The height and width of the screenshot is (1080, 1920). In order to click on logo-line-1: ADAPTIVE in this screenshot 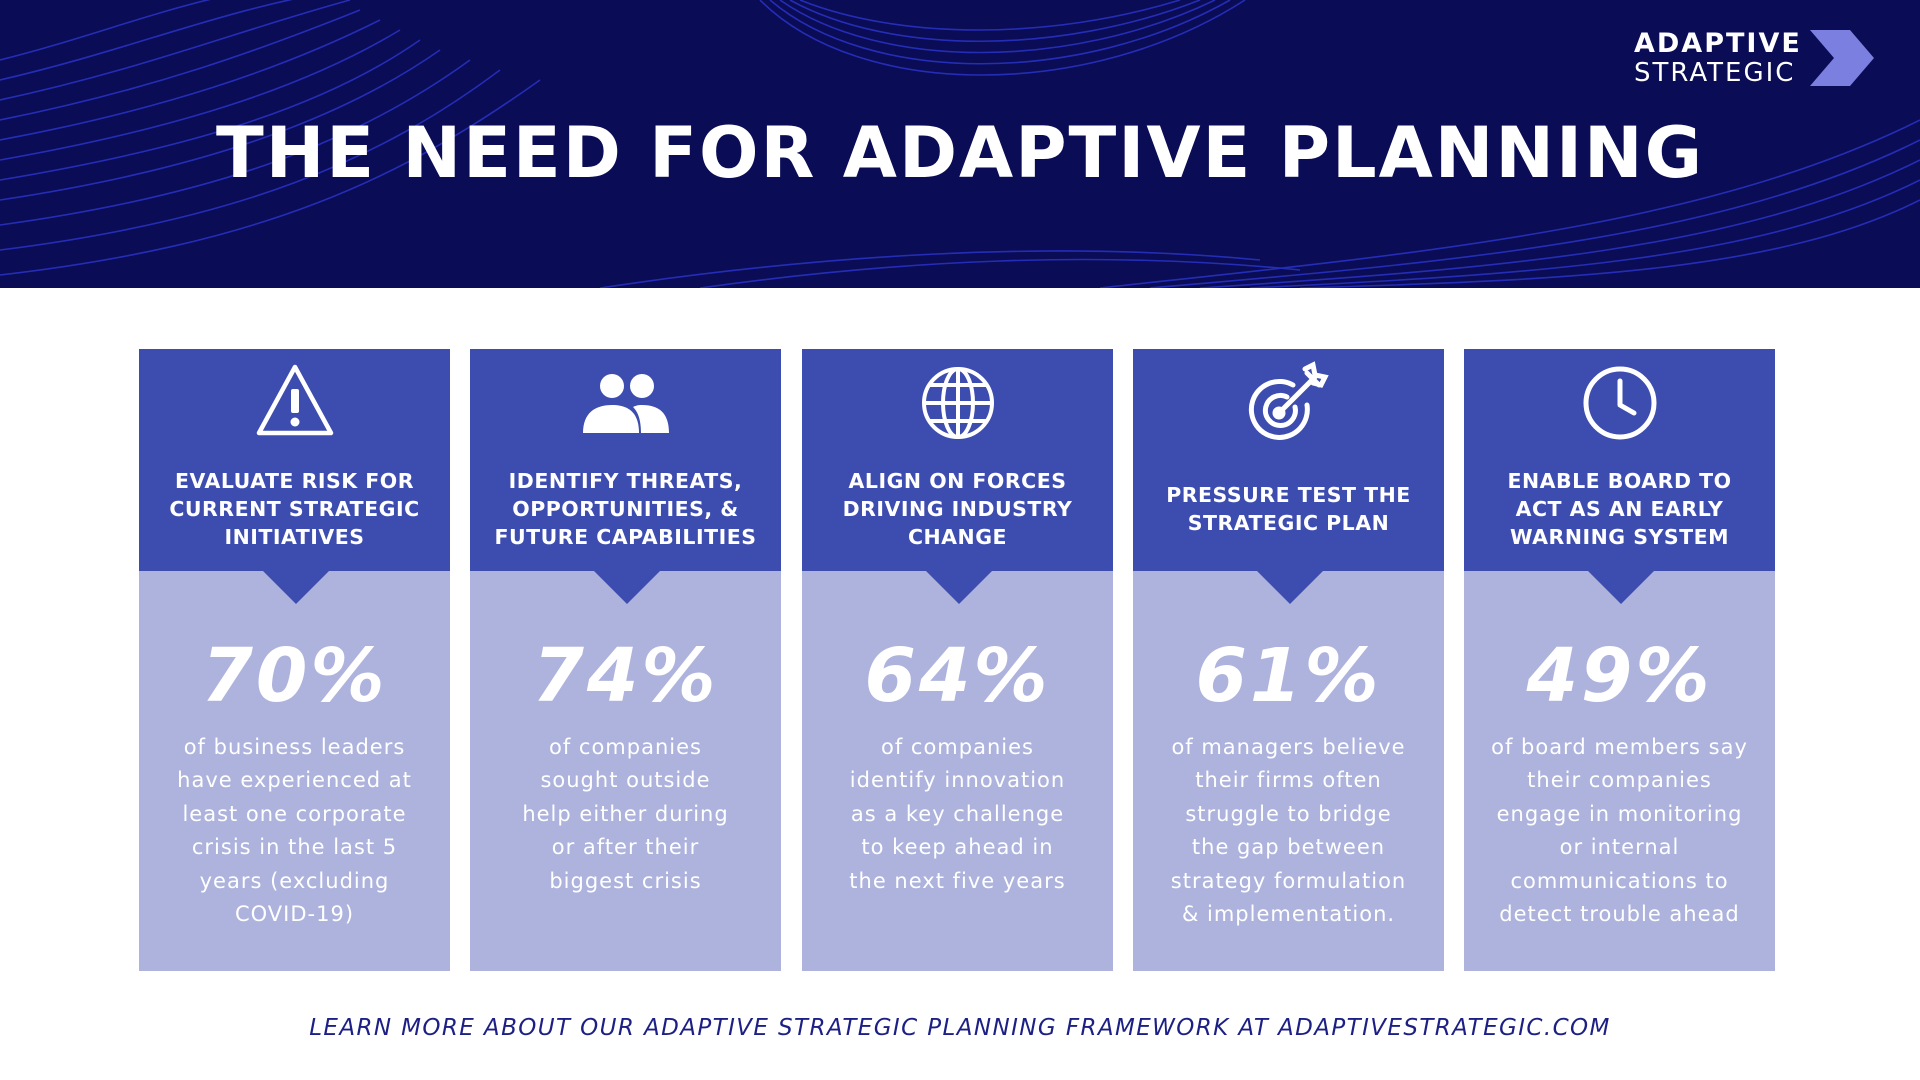, I will do `click(1718, 43)`.